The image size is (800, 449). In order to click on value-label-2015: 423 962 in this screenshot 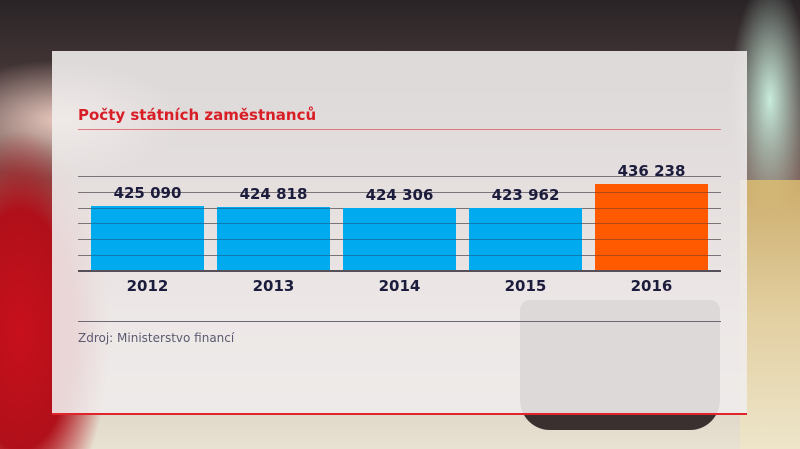, I will do `click(525, 195)`.